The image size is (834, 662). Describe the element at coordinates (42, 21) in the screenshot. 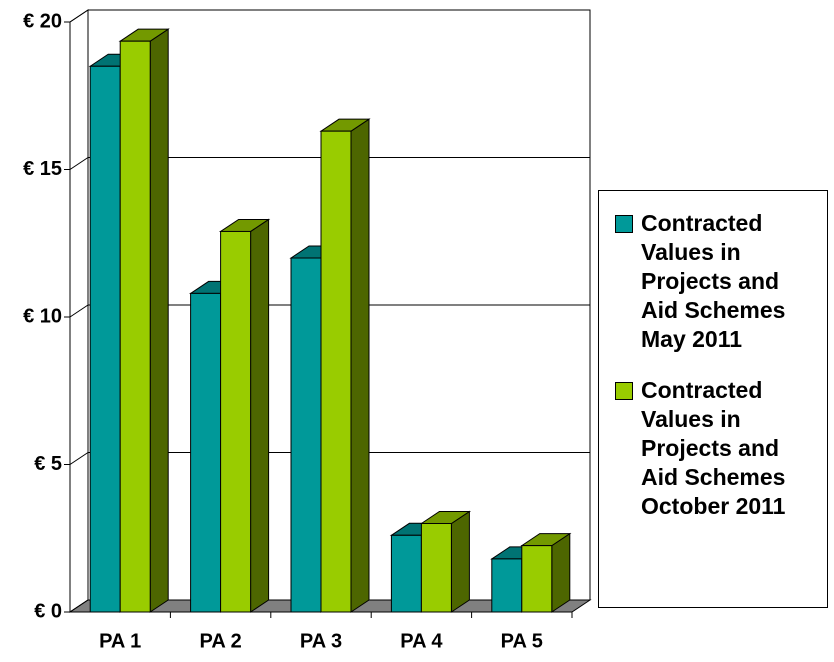

I see `y-tick-label: € 20` at that location.